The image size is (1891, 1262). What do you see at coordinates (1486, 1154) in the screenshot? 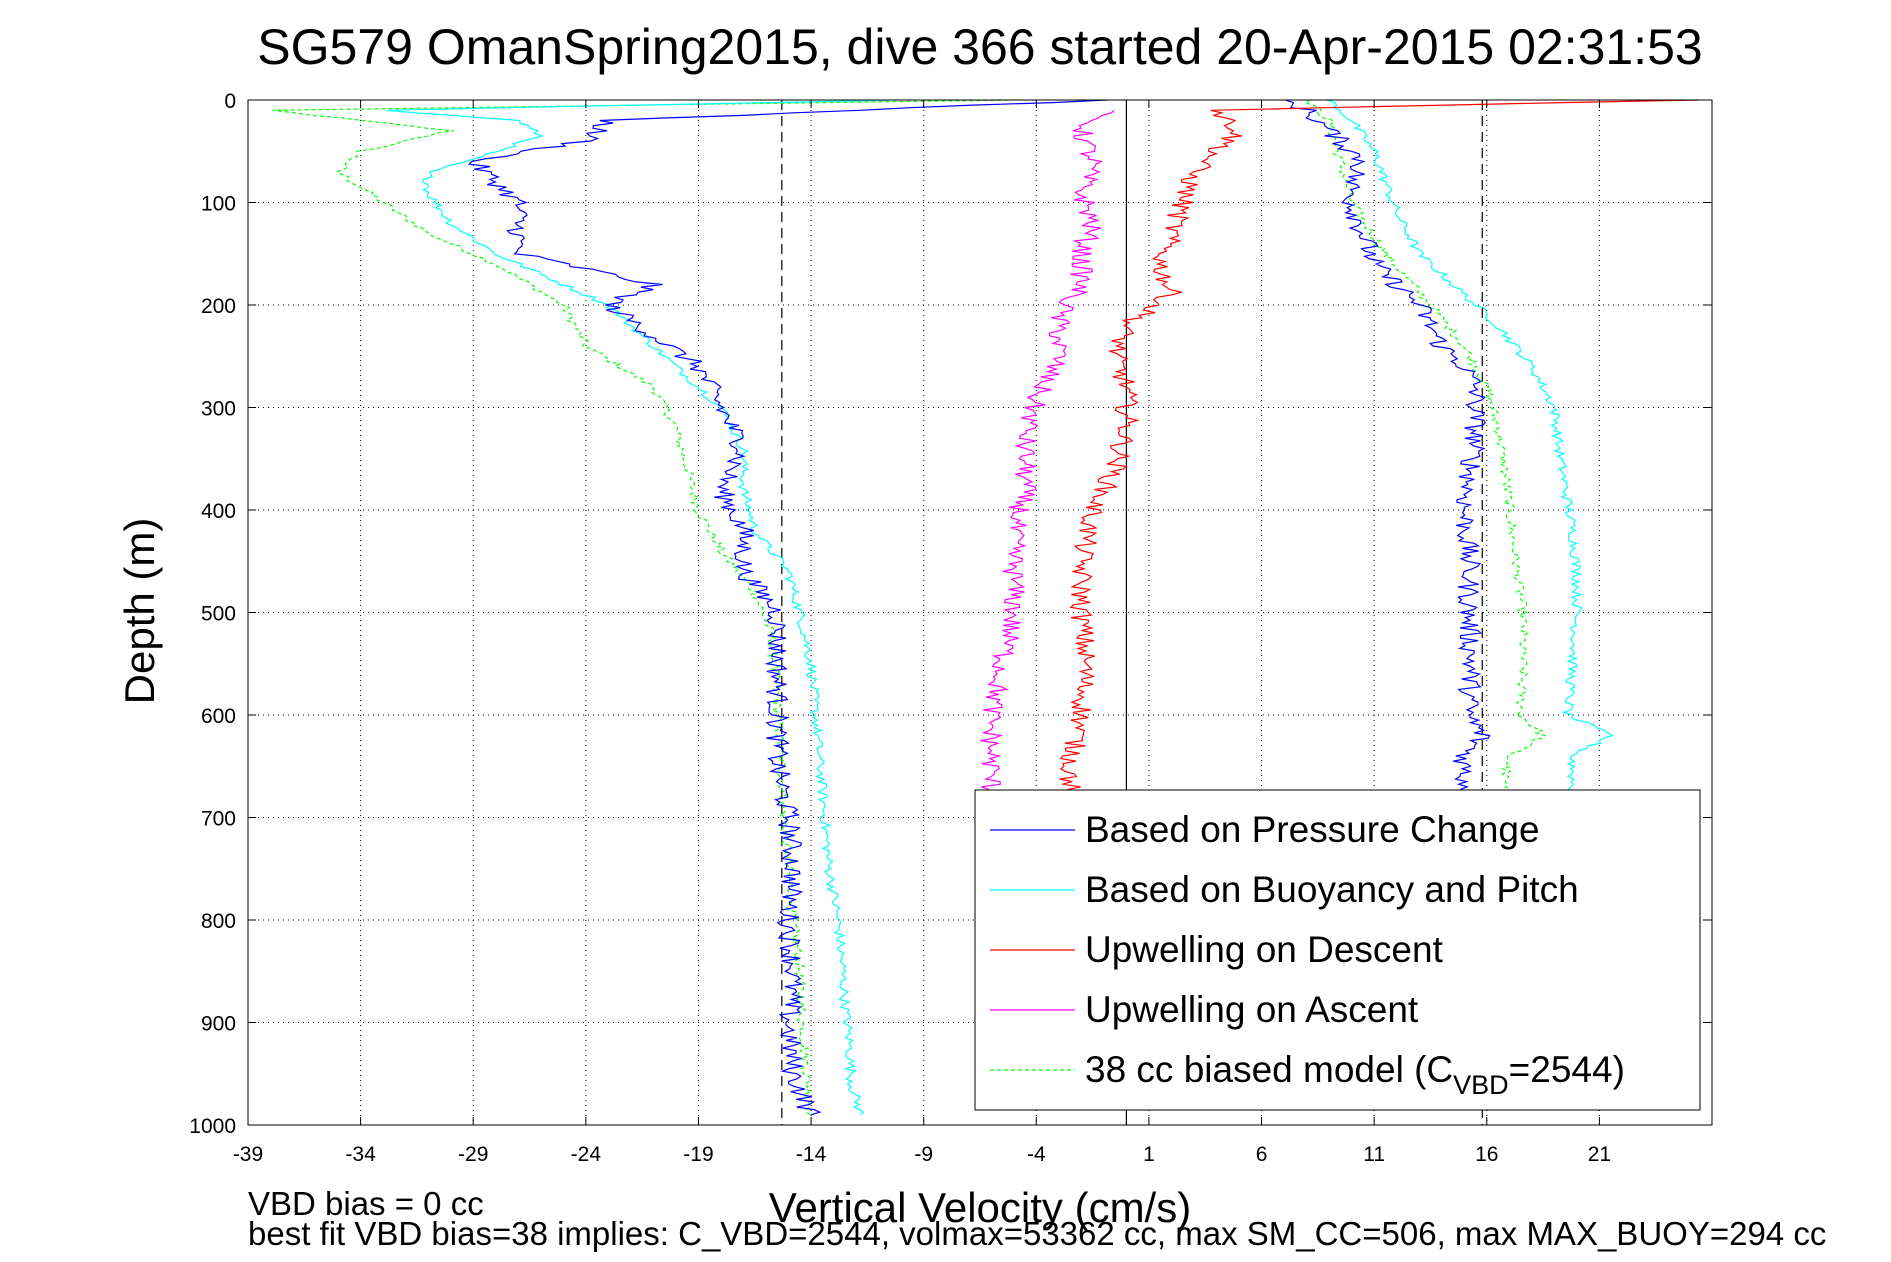
I see `x-tick-label: 16` at bounding box center [1486, 1154].